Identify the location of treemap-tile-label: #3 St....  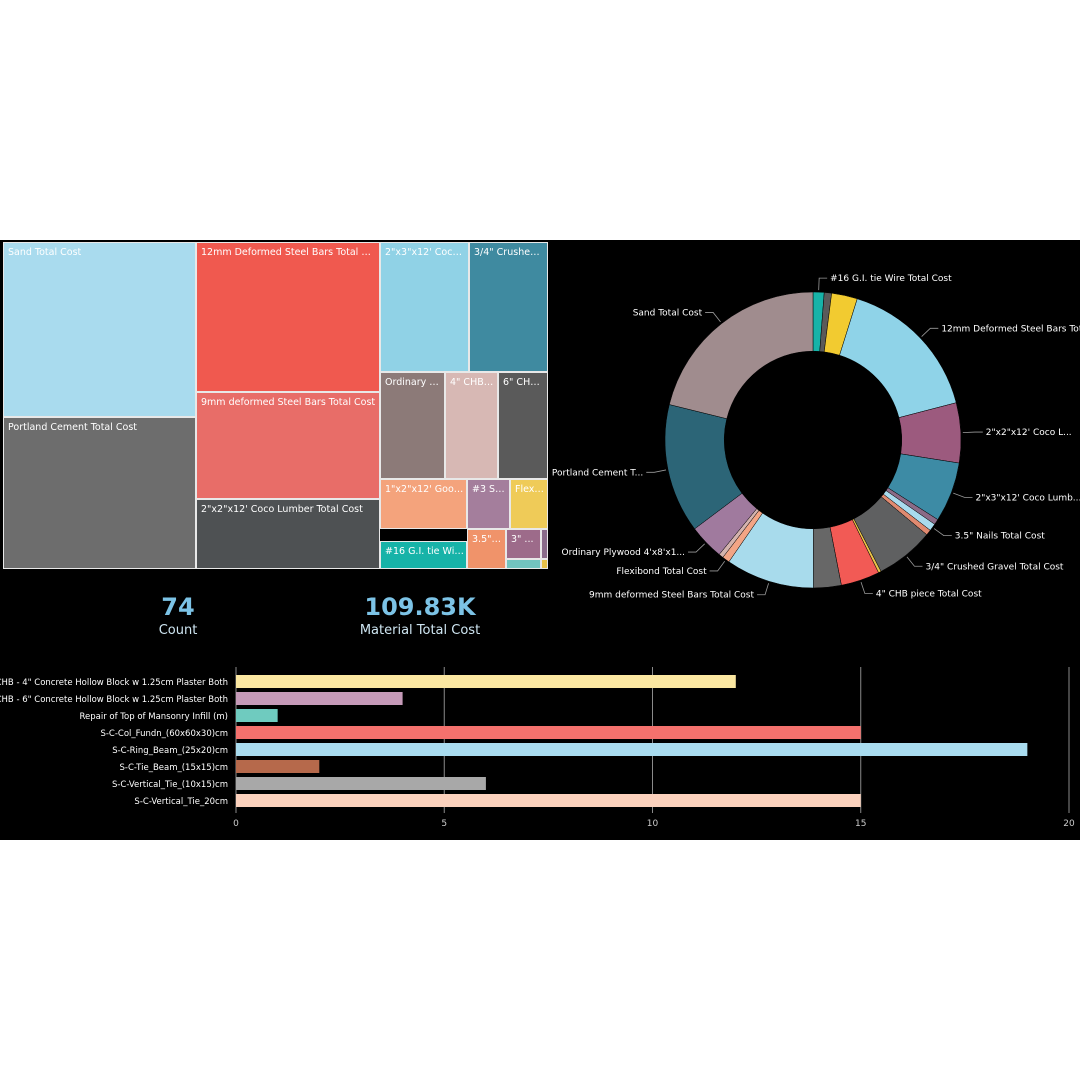
(489, 489).